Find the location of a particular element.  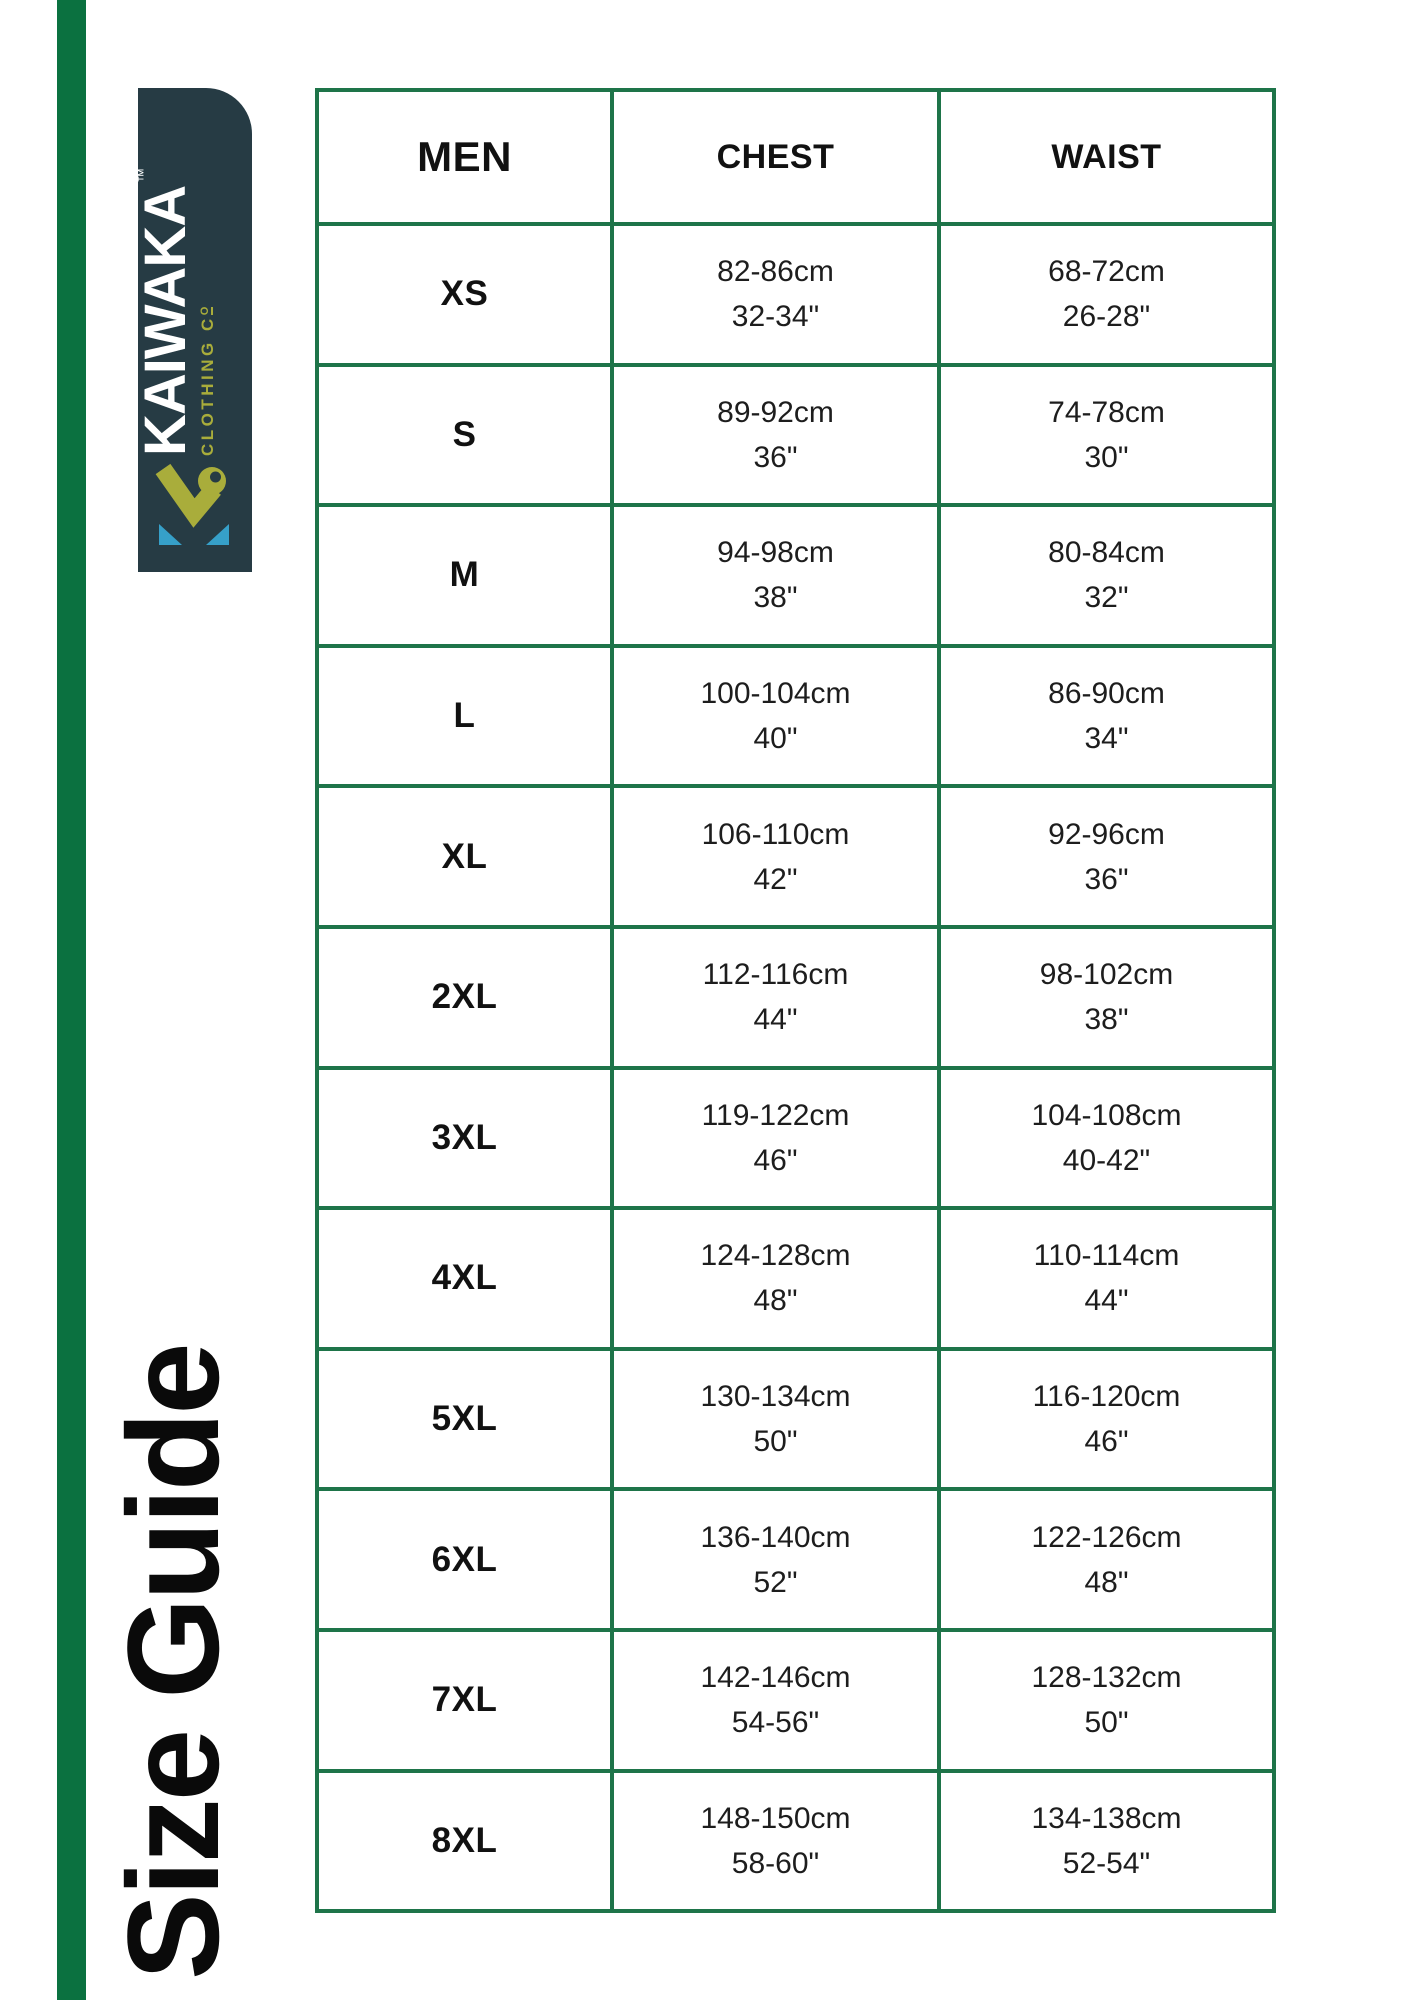

table-row: S 89-92cm 36" 74-78cm 30" is located at coordinates (795, 435).